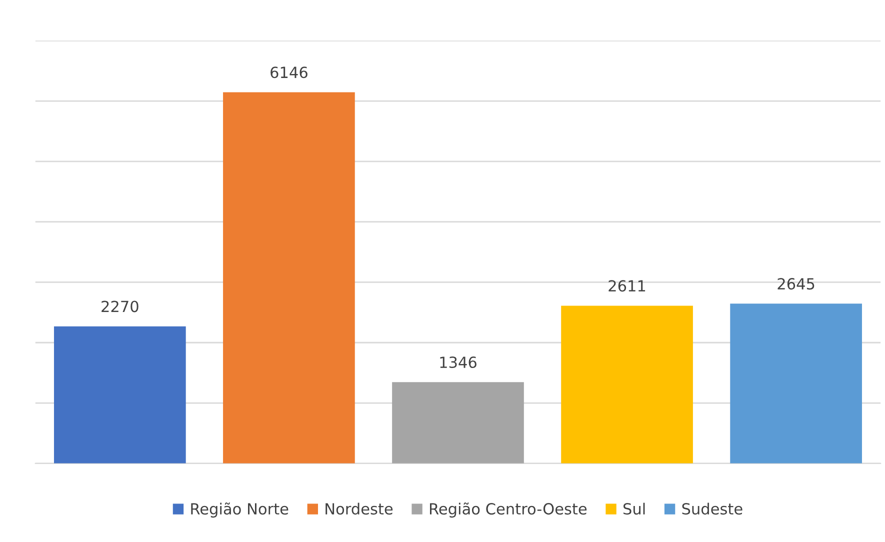 The width and height of the screenshot is (885, 542). I want to click on legend-label: Sul, so click(634, 508).